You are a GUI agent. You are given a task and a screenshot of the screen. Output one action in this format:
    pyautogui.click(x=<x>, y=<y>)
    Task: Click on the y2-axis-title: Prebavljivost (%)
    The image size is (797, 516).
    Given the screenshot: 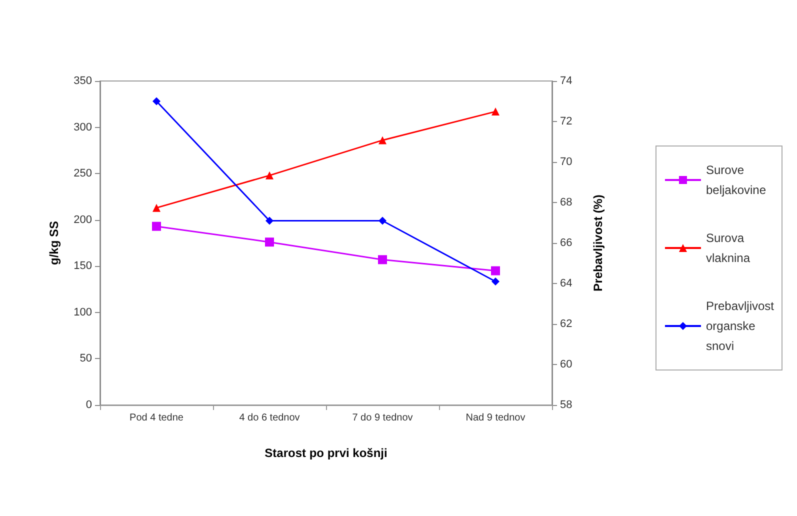 What is the action you would take?
    pyautogui.click(x=598, y=243)
    